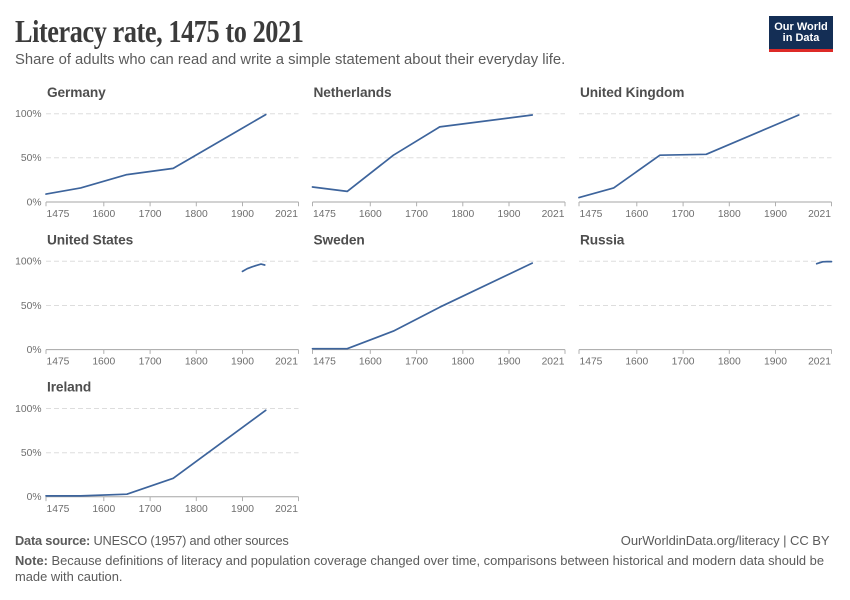 The width and height of the screenshot is (850, 600). What do you see at coordinates (632, 92) in the screenshot?
I see `svg-text: United Kingdom` at bounding box center [632, 92].